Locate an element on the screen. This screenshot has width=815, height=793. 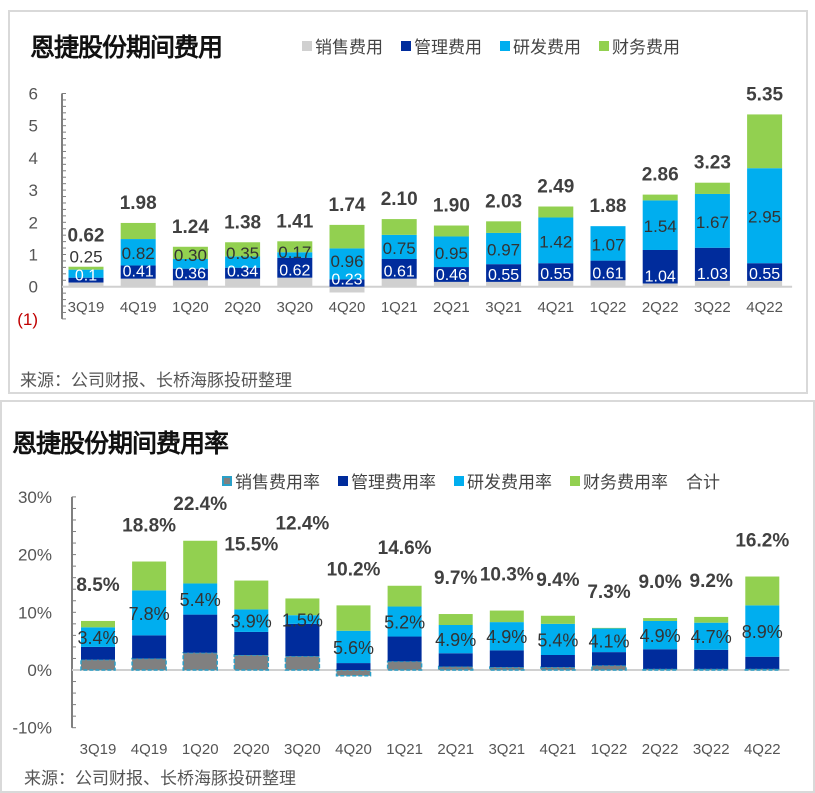
admin-data-label: 0.62 is located at coordinates (294, 271).